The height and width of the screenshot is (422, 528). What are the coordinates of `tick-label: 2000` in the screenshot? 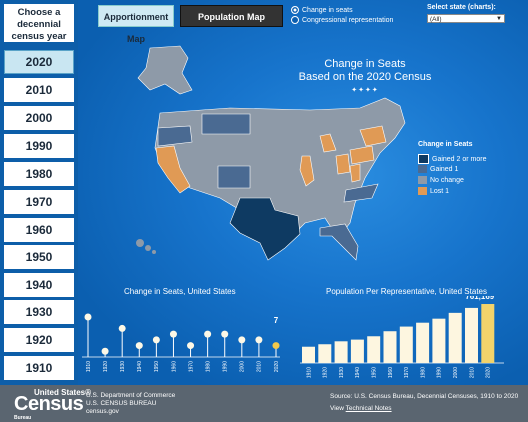 It's located at (456, 372).